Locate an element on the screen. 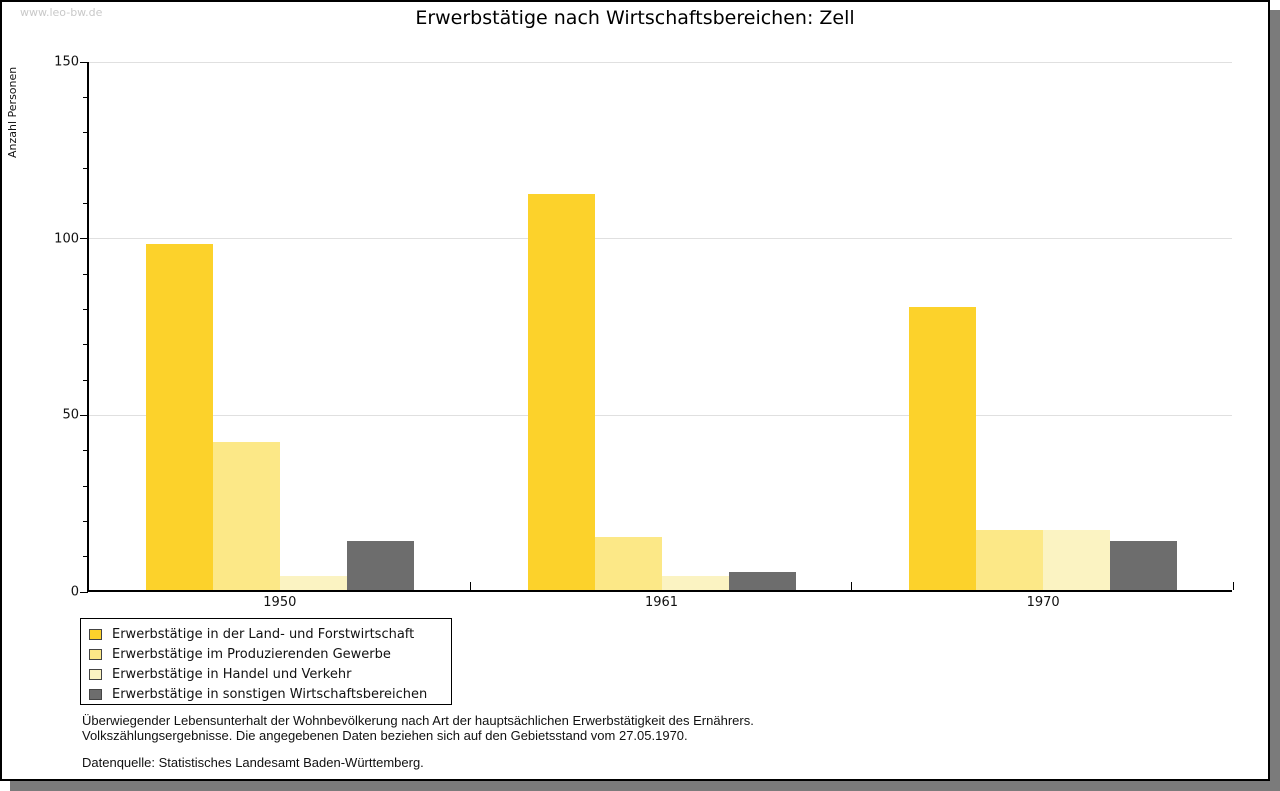  legend-item: Erwerbstätige in Handel und Verkehr is located at coordinates (270, 674).